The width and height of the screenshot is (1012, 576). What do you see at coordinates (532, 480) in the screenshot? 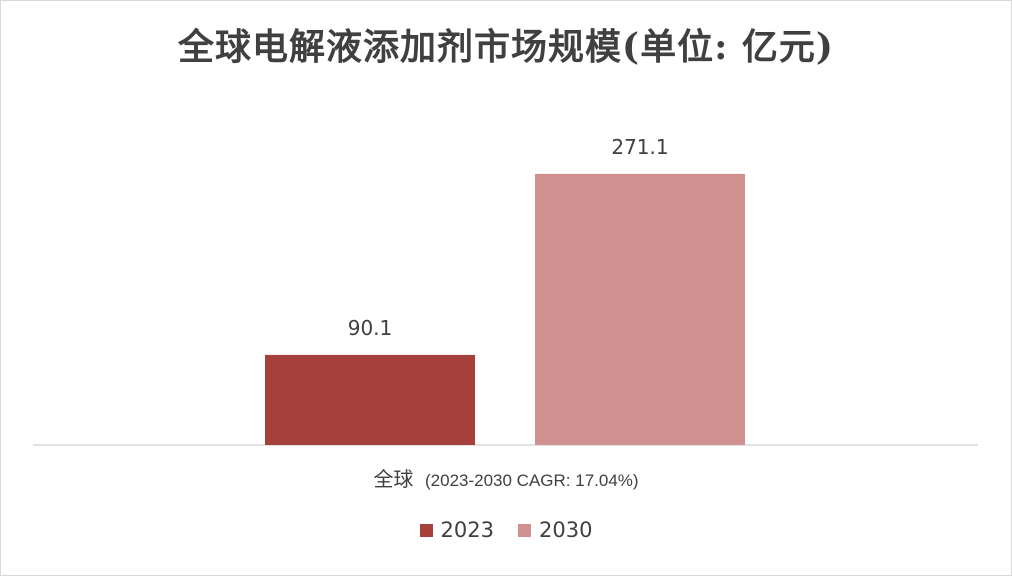
I see `category-label-note: (2023-2030 CAGR: 17.04%)` at bounding box center [532, 480].